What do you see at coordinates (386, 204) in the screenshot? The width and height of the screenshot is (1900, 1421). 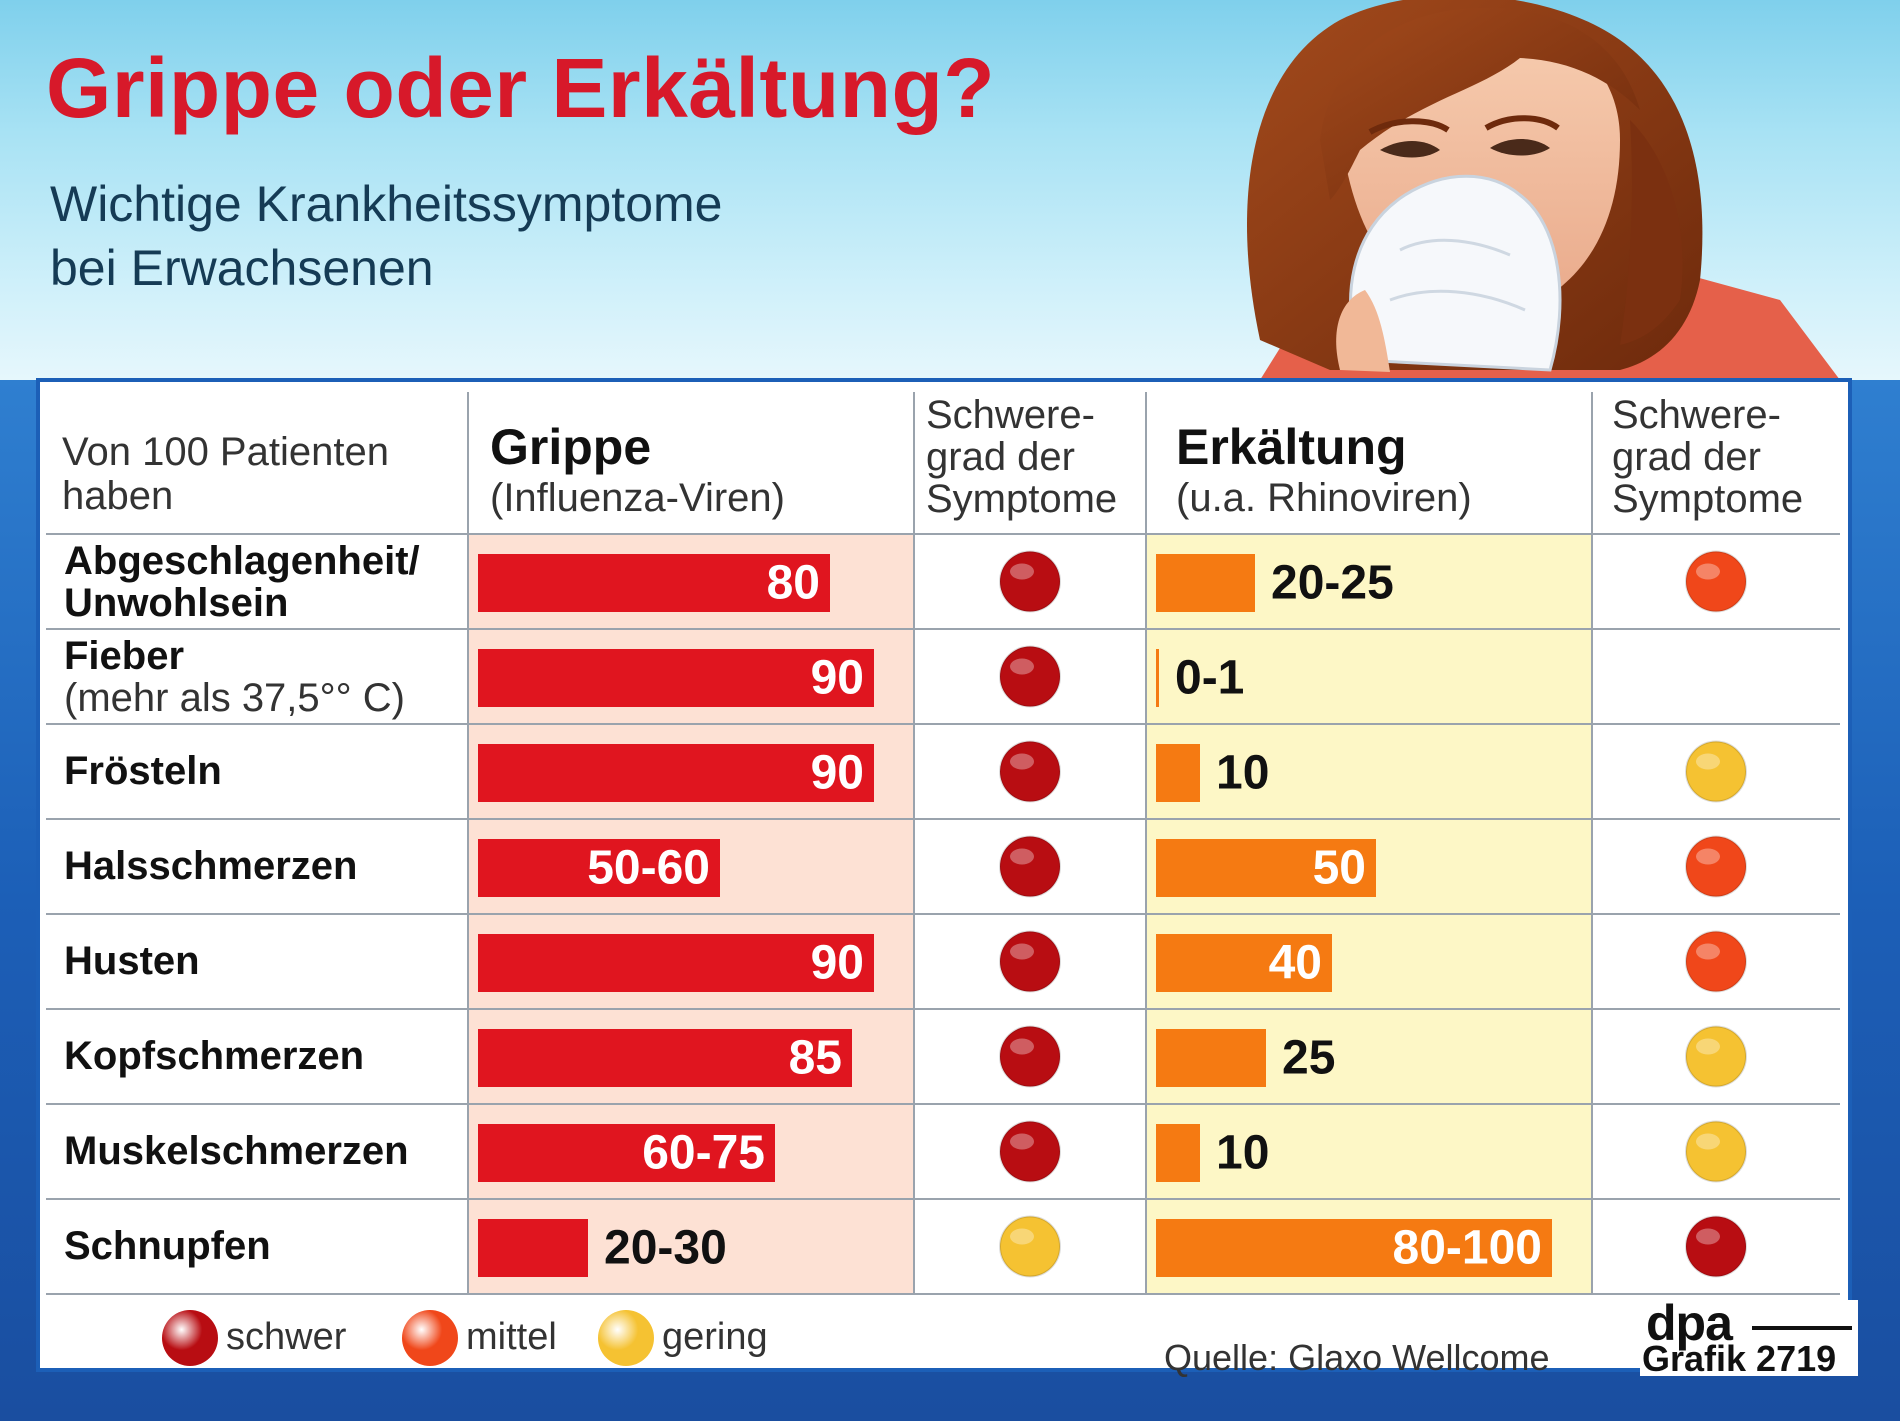 I see `subtitle-line-1: Wichtige Krankheitssymptome` at bounding box center [386, 204].